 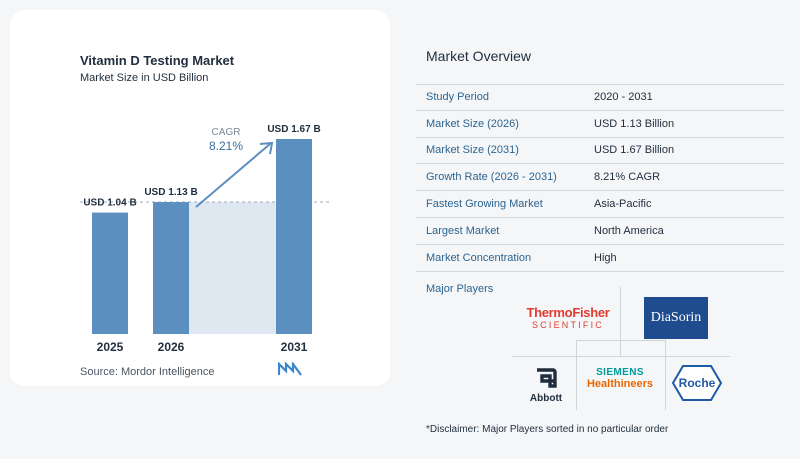 I want to click on overview-row: Fastest Growing Market Asia-Pacific, so click(x=600, y=204).